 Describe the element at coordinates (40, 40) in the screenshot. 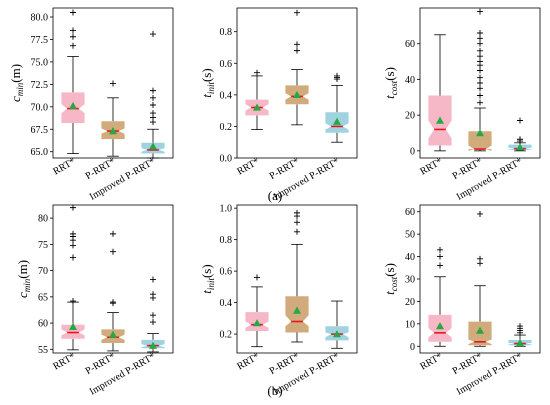

I see `y-tick-label: 77.5` at that location.